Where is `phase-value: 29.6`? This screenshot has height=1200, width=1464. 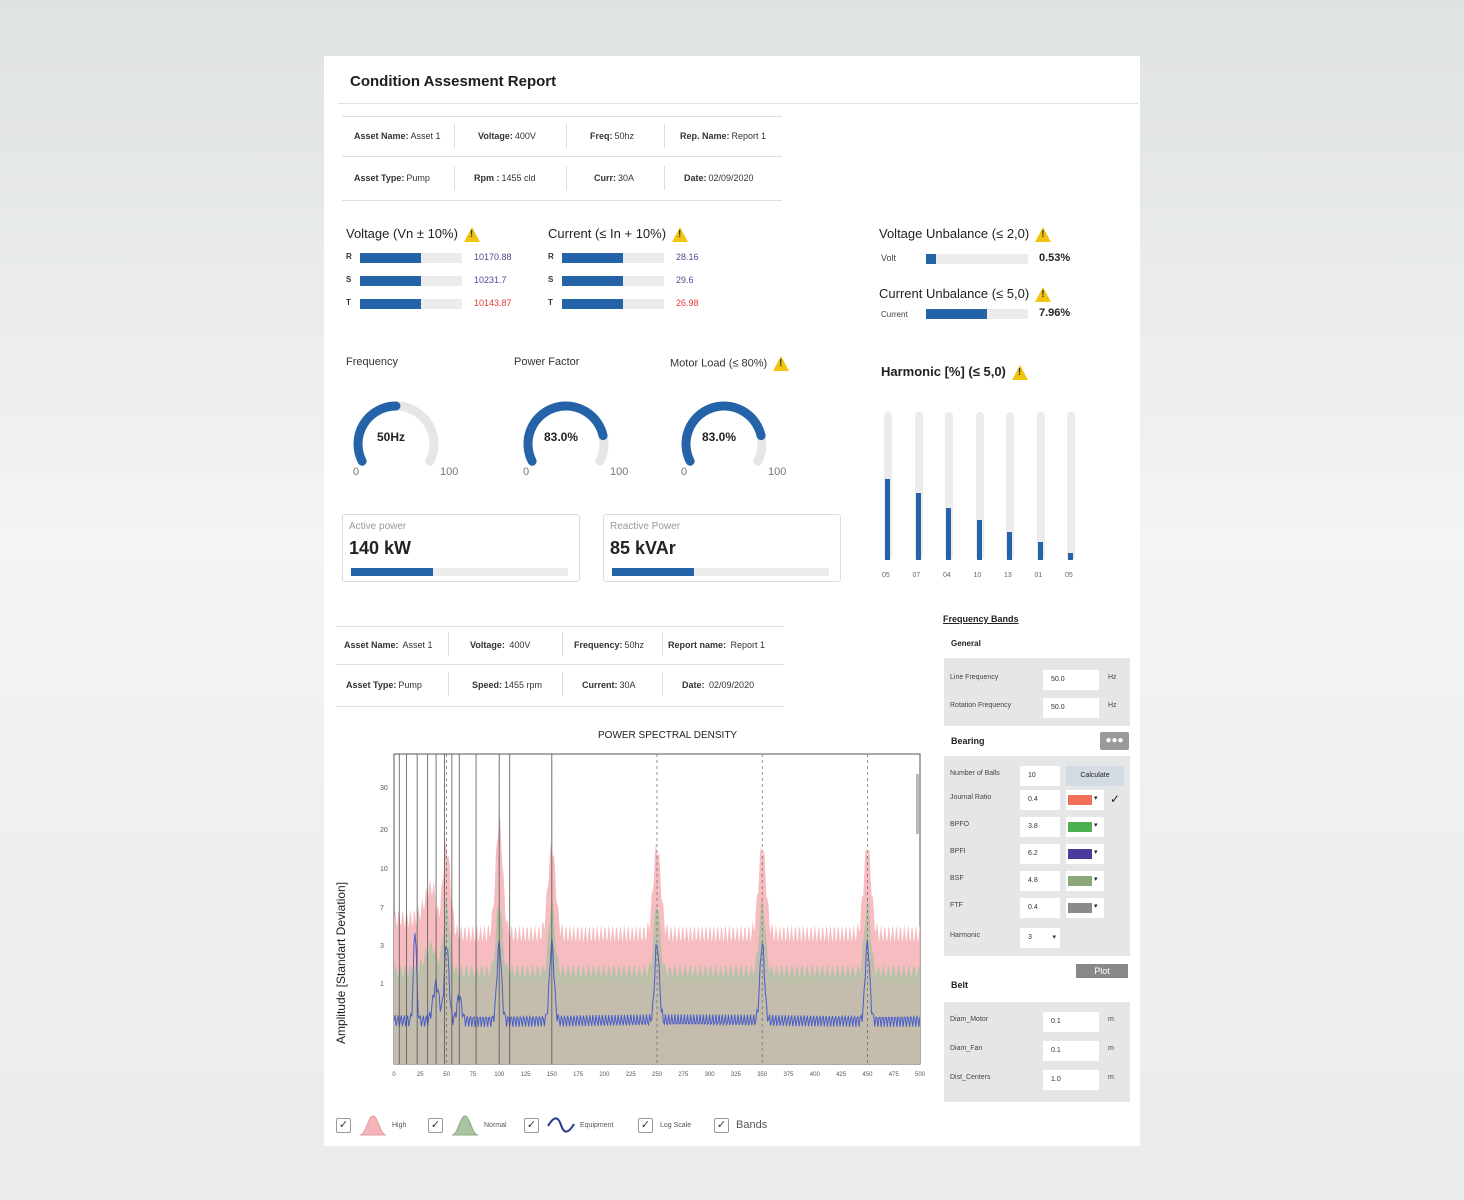 phase-value: 29.6 is located at coordinates (685, 280).